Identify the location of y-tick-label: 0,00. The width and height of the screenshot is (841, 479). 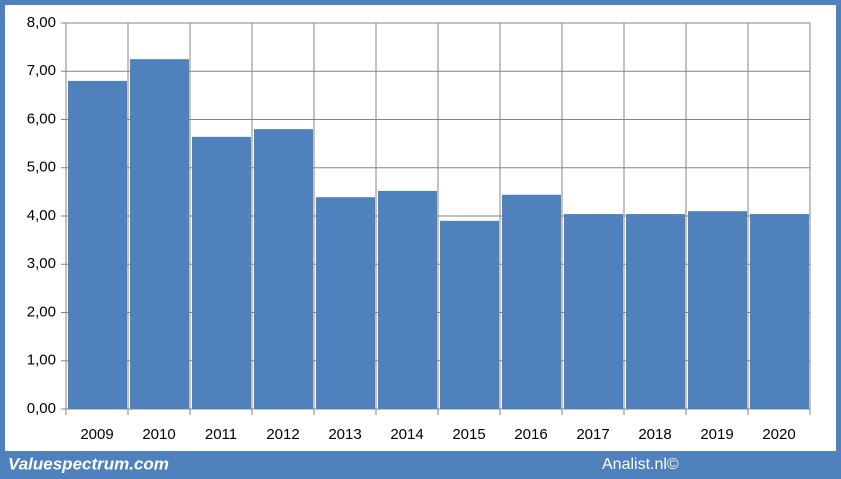
(41, 408).